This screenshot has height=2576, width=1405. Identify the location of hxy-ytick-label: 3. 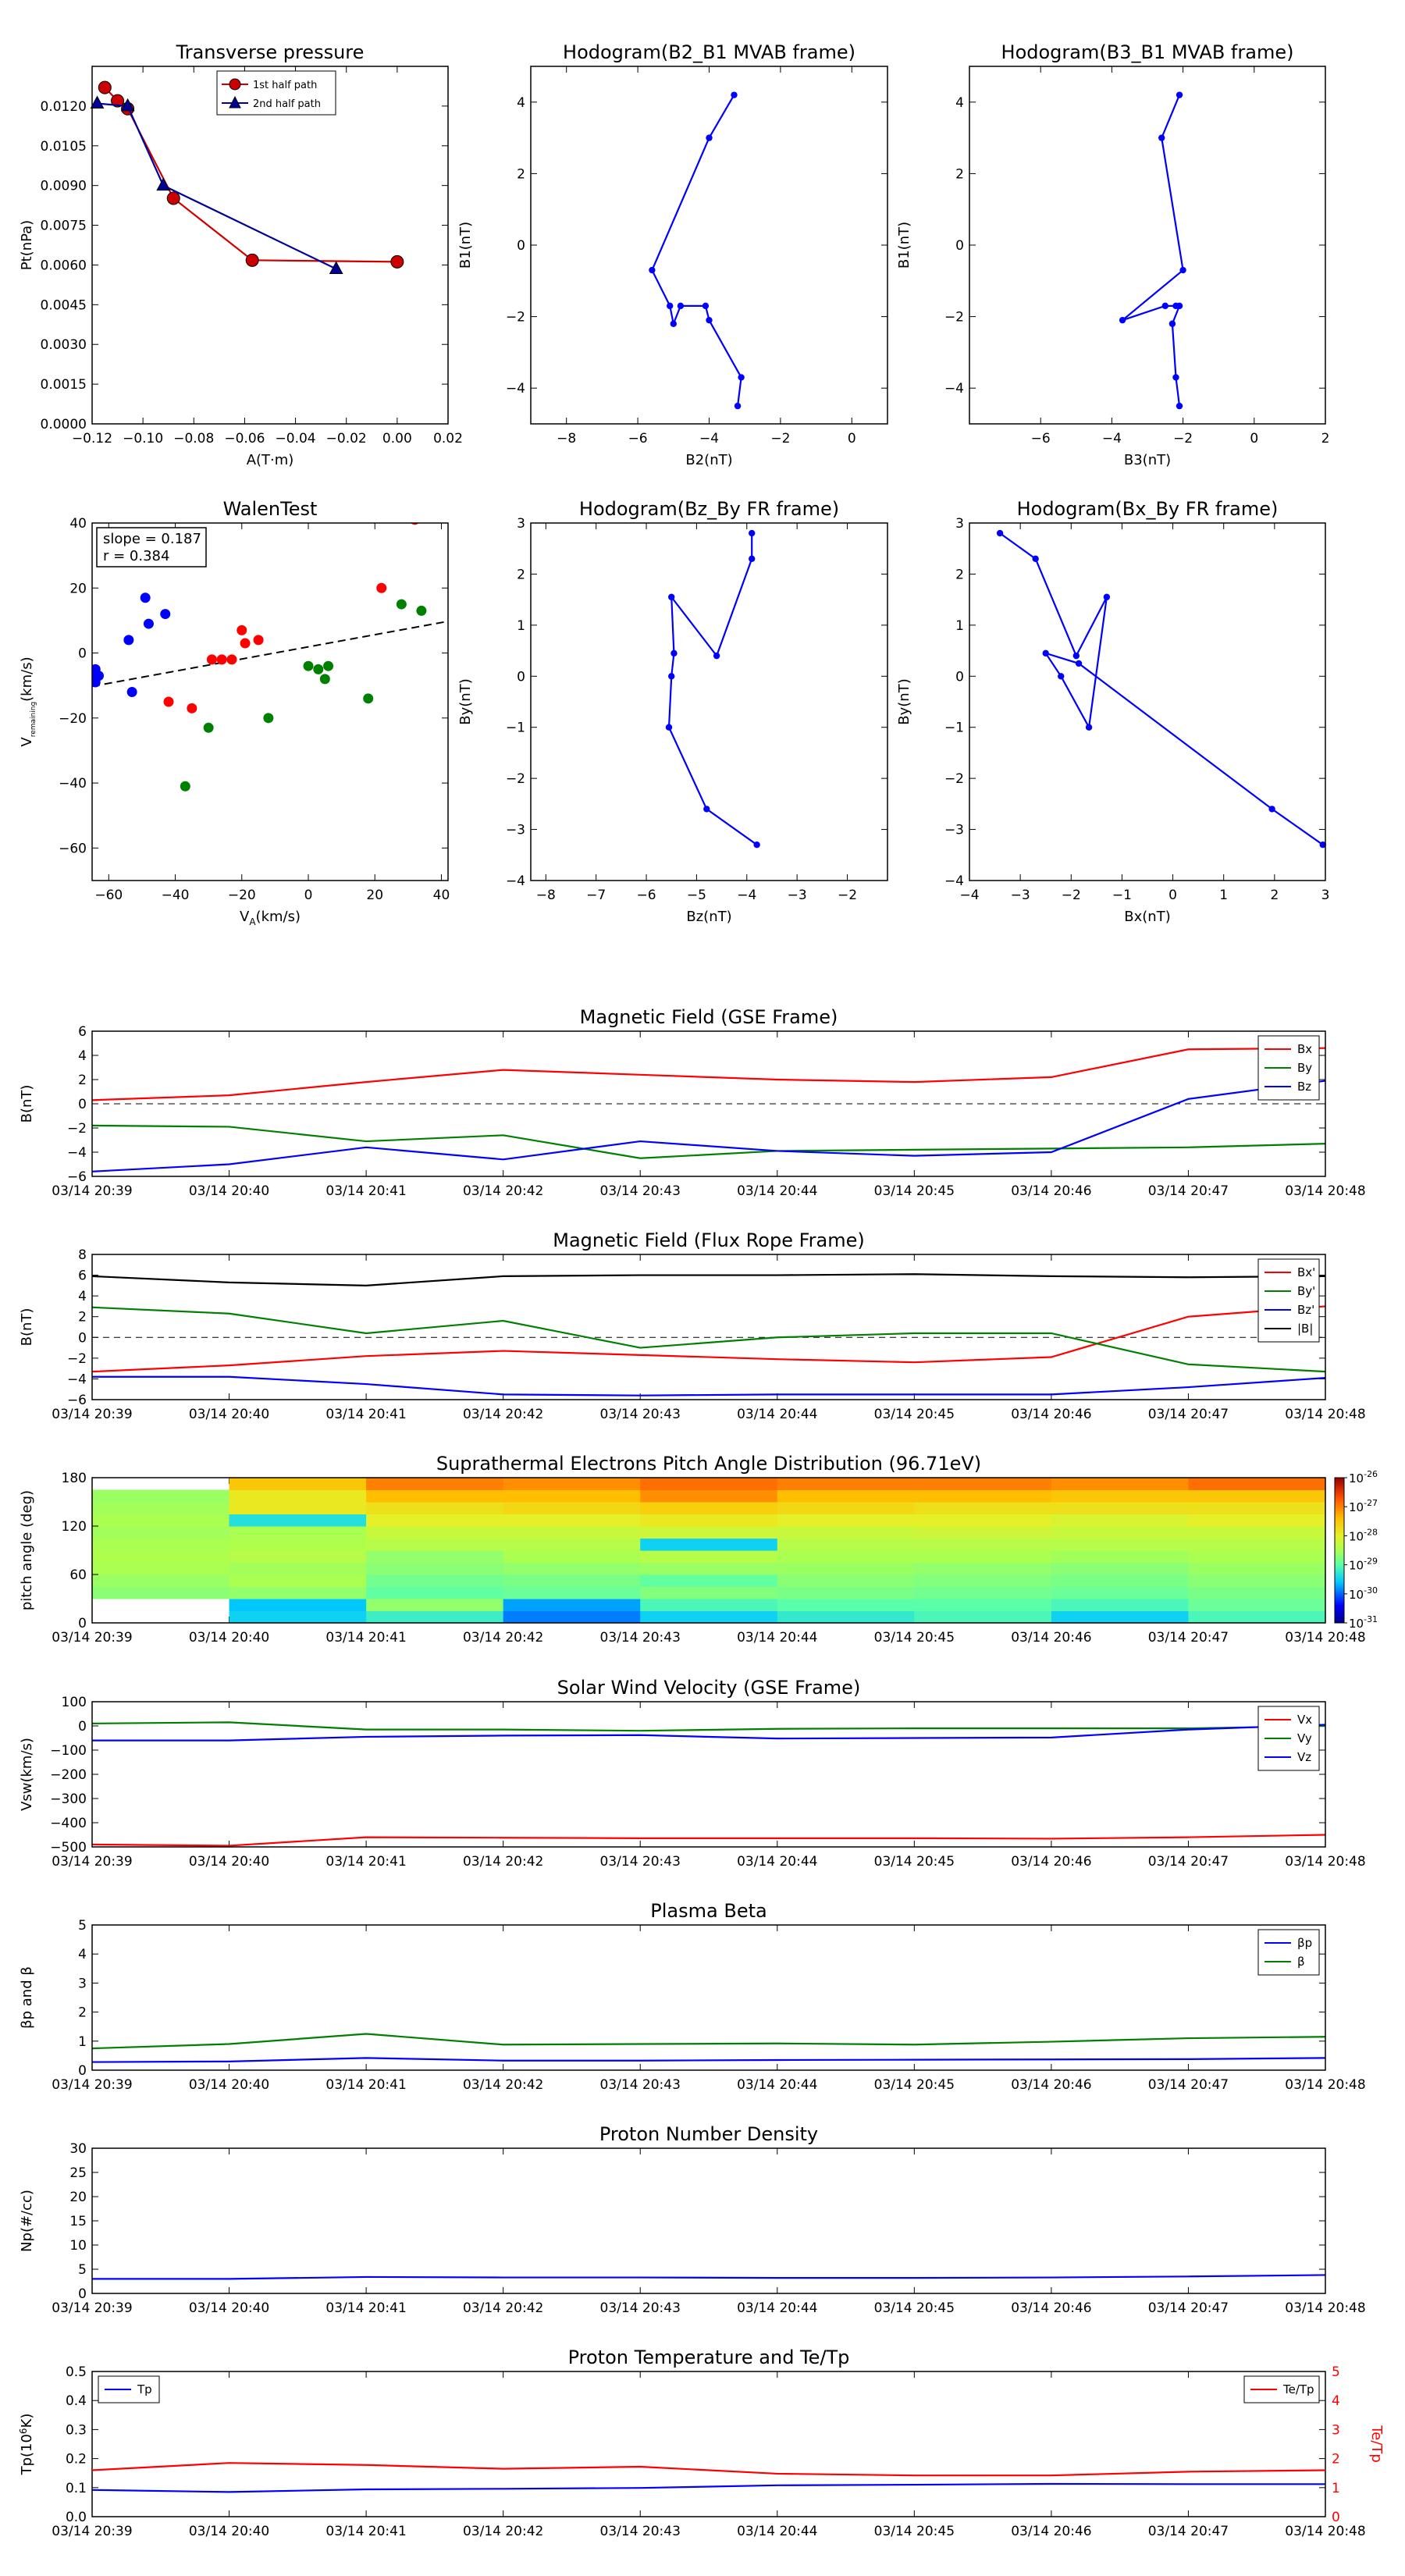
(960, 524).